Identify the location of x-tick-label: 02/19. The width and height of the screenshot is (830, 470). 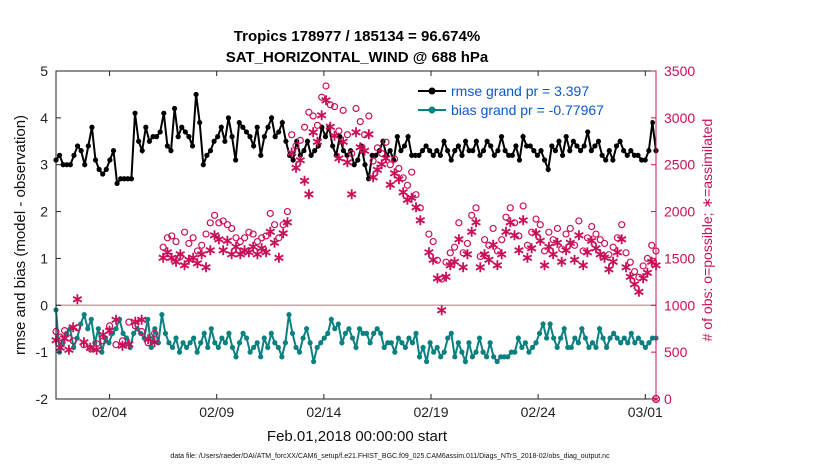
(430, 412).